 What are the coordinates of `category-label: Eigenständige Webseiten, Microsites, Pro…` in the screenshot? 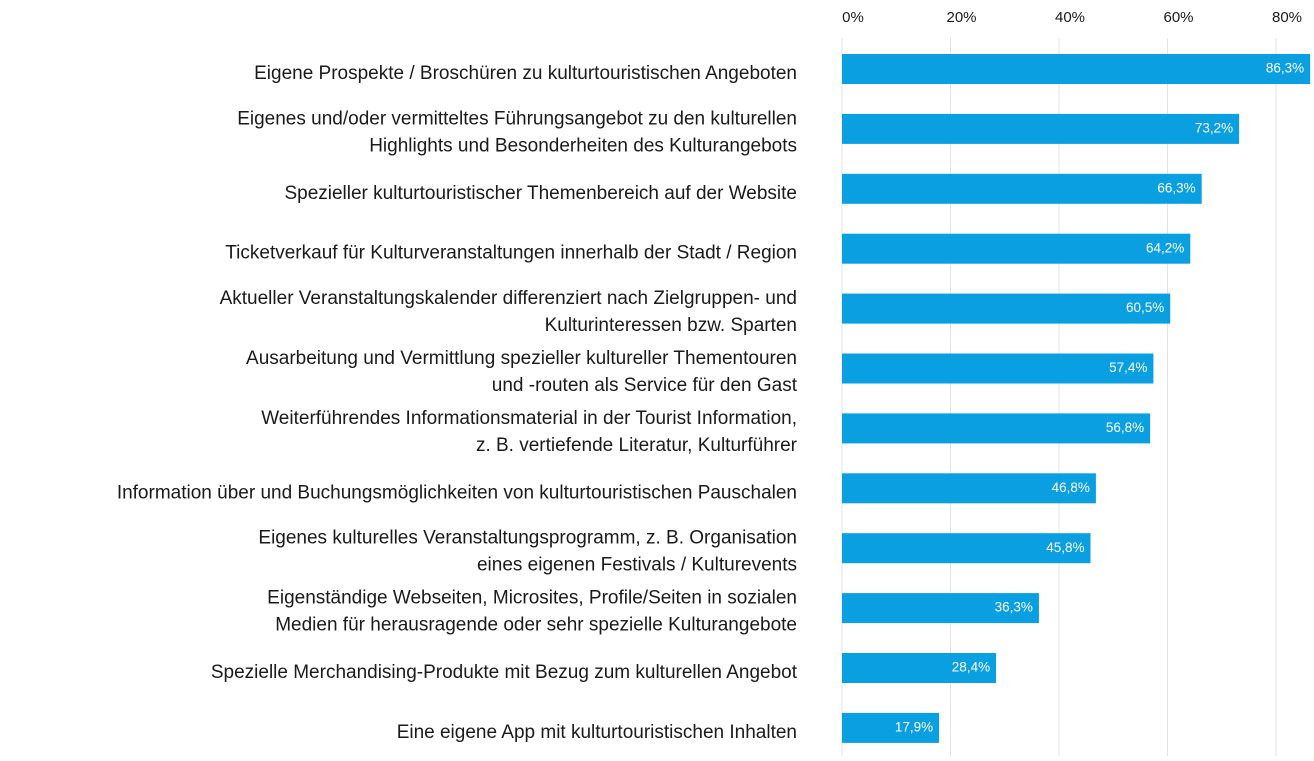 It's located at (532, 598).